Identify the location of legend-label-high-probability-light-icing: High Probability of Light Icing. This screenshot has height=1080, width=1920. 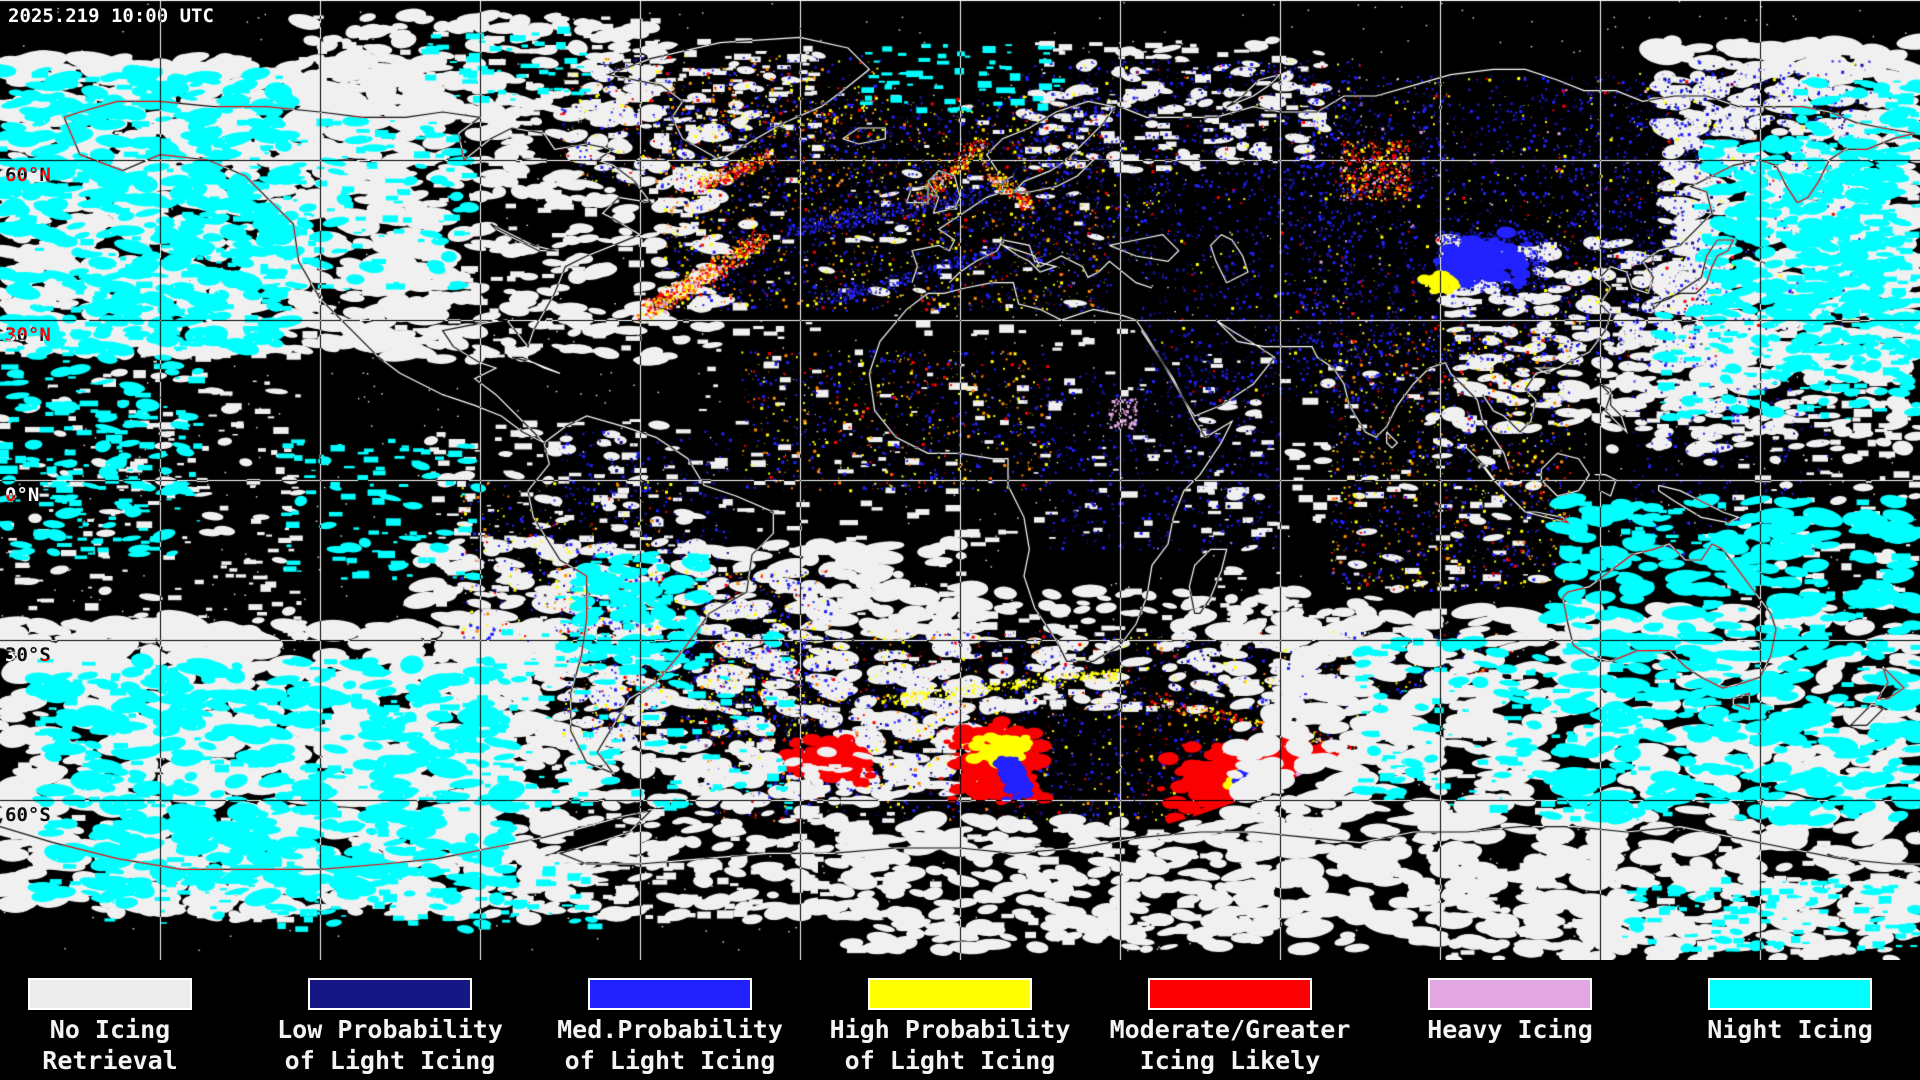
(950, 1045).